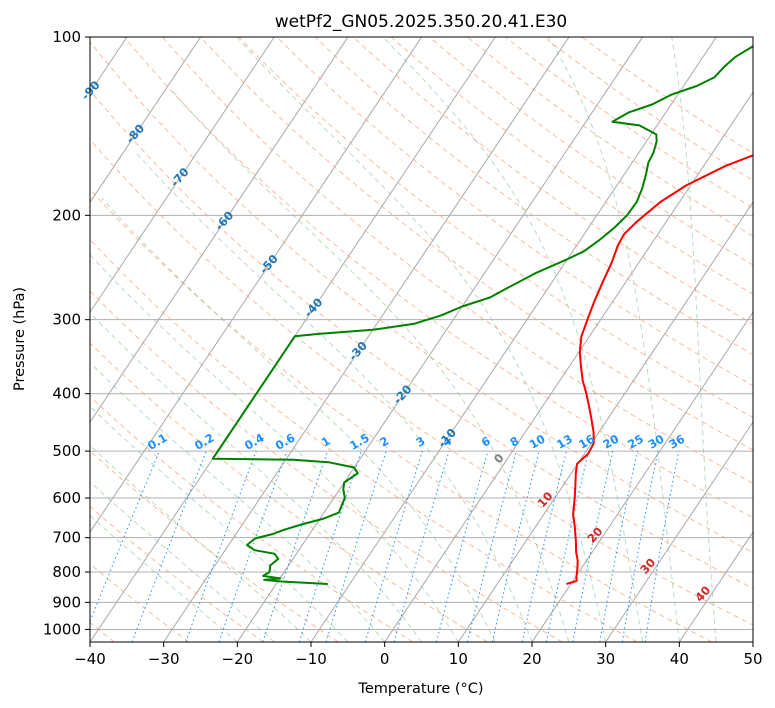 The width and height of the screenshot is (775, 708). What do you see at coordinates (656, 442) in the screenshot?
I see `mixing-ratio-label: 30` at bounding box center [656, 442].